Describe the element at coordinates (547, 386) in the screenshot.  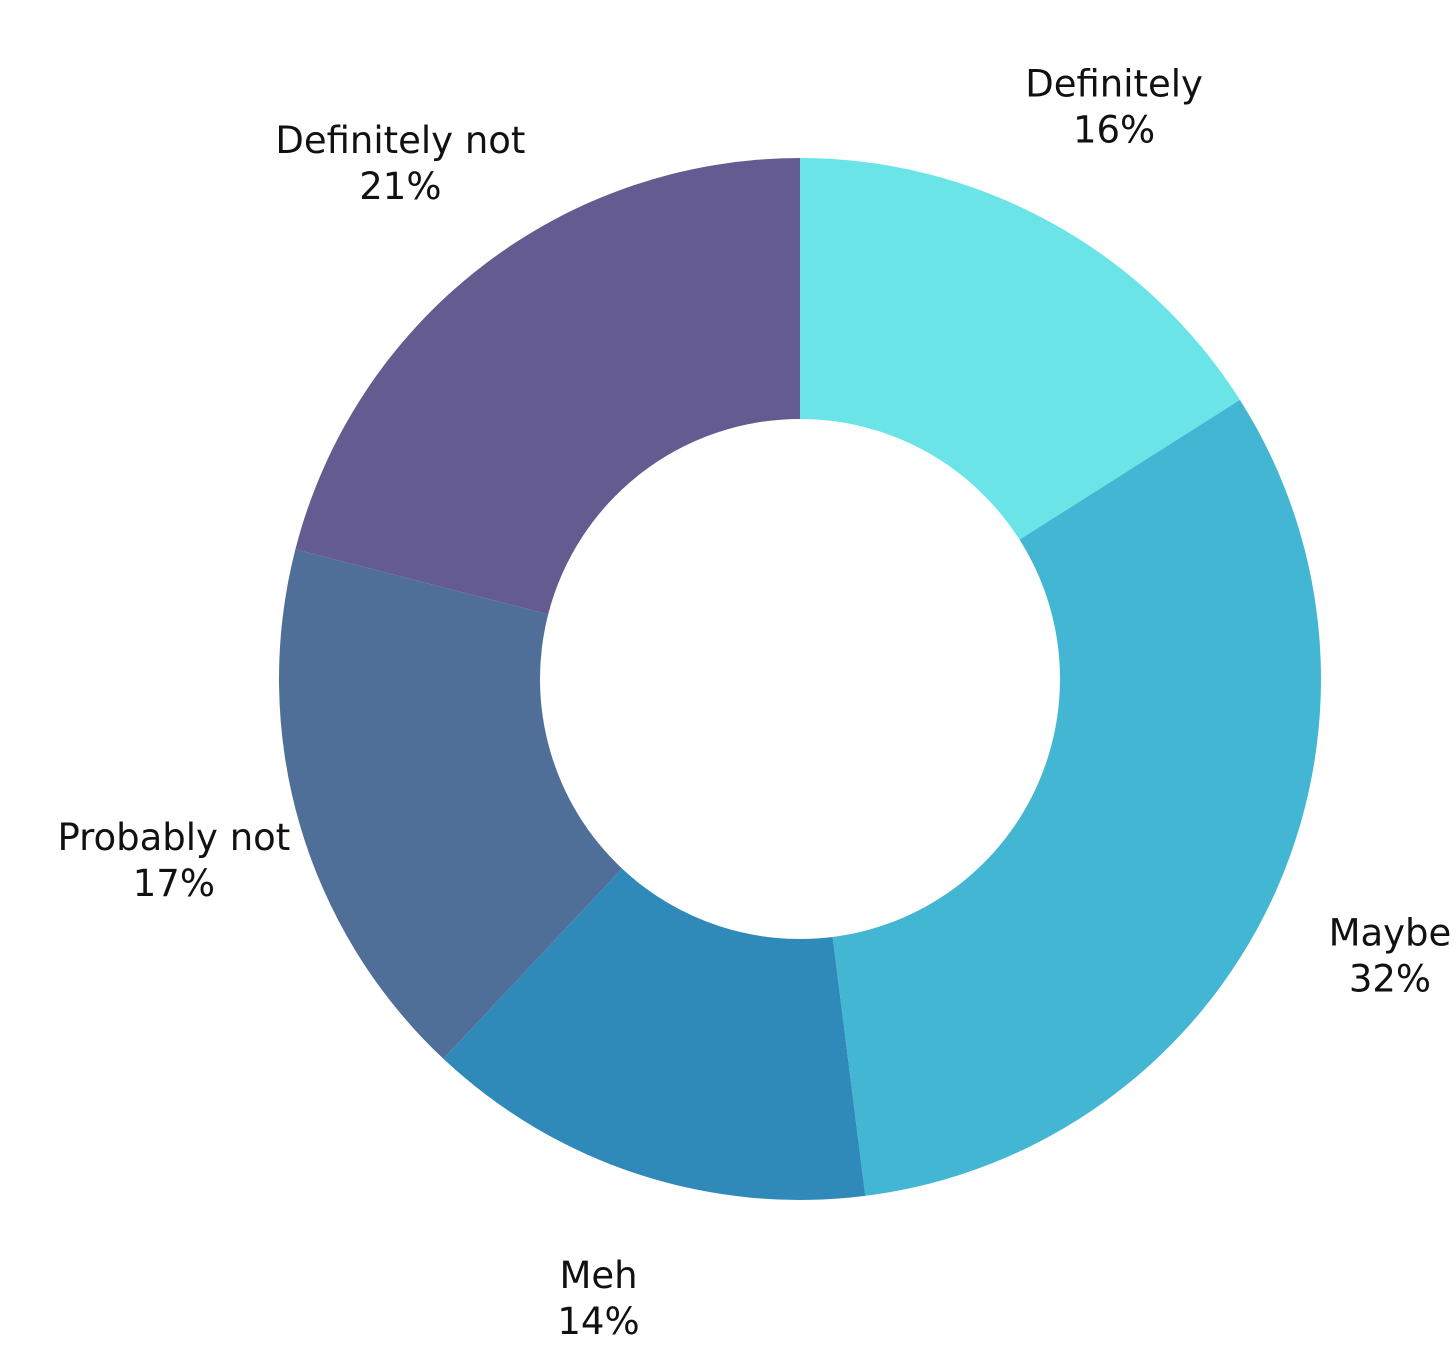
I see `slice-definitely-not` at that location.